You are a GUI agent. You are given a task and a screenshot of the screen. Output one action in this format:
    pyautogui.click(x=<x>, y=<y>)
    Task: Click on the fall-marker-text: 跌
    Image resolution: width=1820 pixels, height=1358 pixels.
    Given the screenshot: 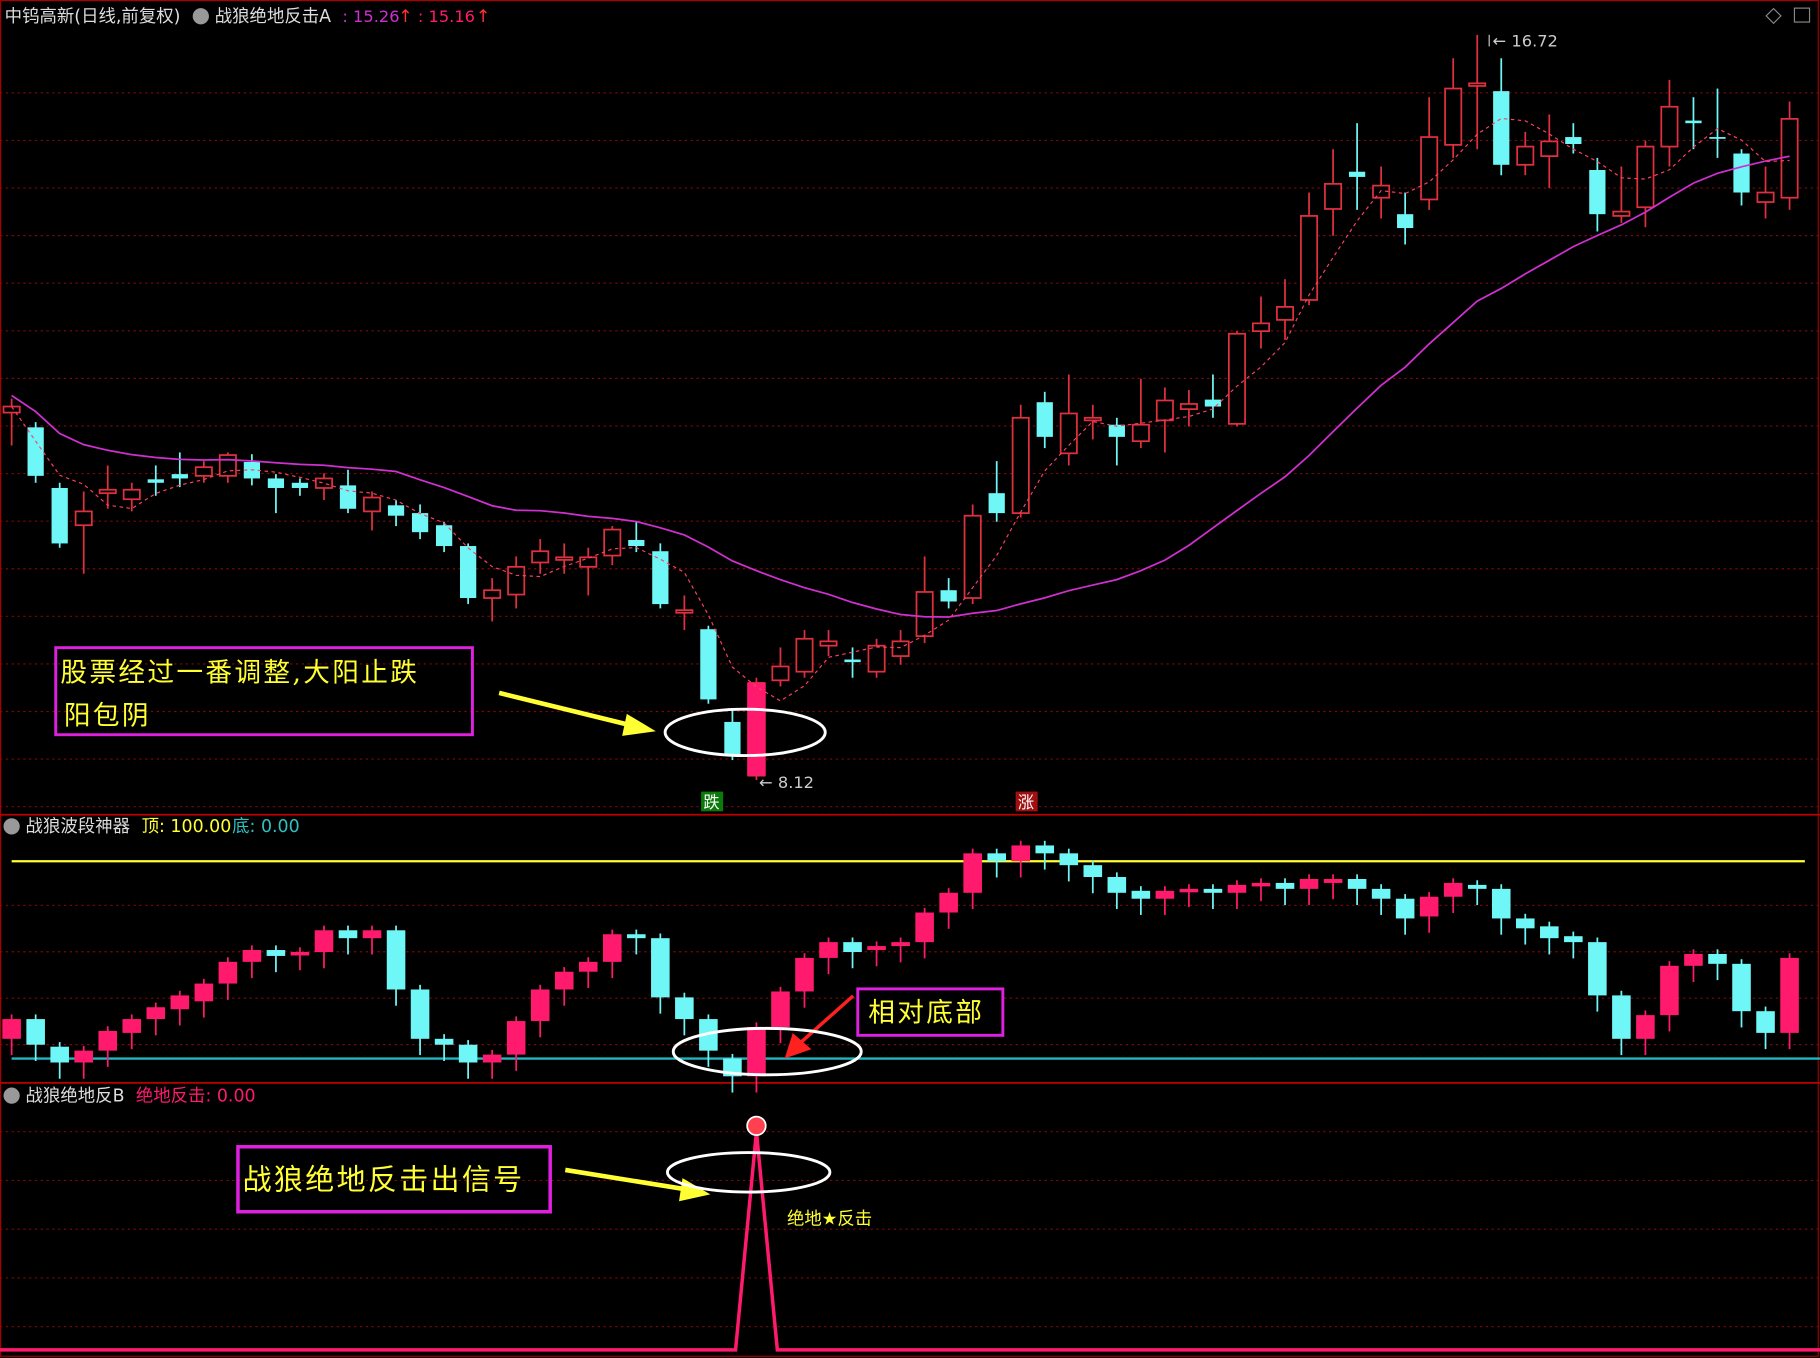 What is the action you would take?
    pyautogui.click(x=711, y=802)
    